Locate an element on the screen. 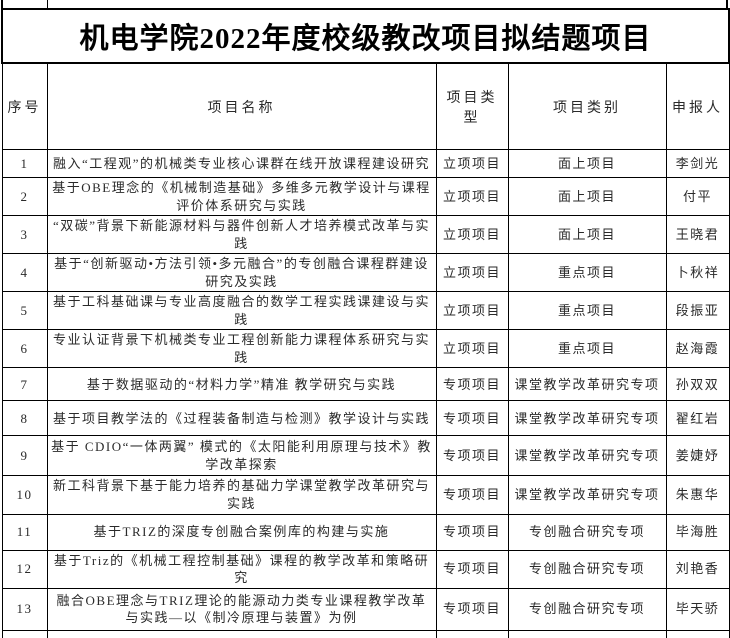  cell-project-name: 专业认证背景下机械类专业工程创新能力课程体系研究与实践 is located at coordinates (241, 349).